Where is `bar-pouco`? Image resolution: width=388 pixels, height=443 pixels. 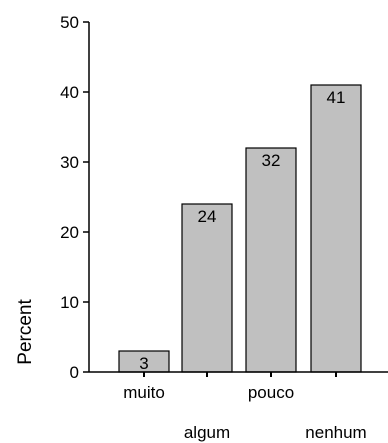
bar-pouco is located at coordinates (271, 260).